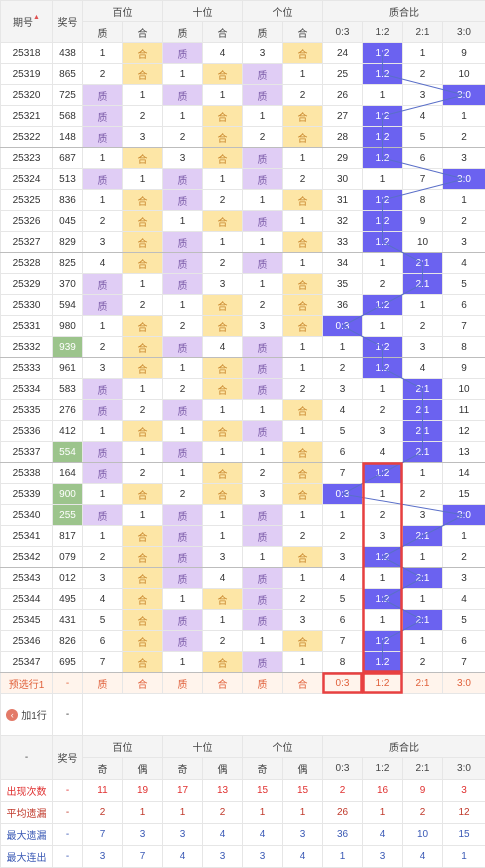 This screenshot has height=868, width=485. I want to click on stats-value: 4, so click(303, 857).